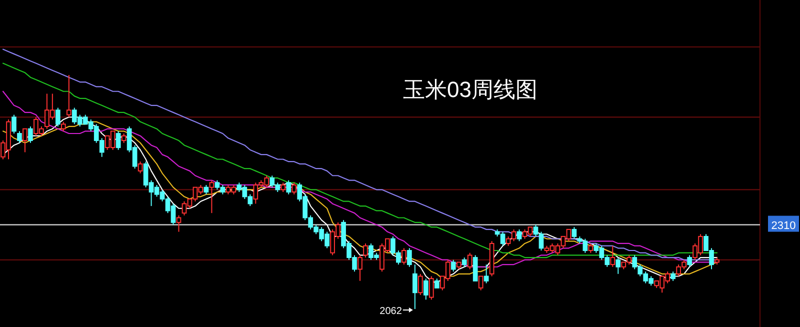 The height and width of the screenshot is (327, 800). Describe the element at coordinates (783, 226) in the screenshot. I see `text: 2310` at that location.